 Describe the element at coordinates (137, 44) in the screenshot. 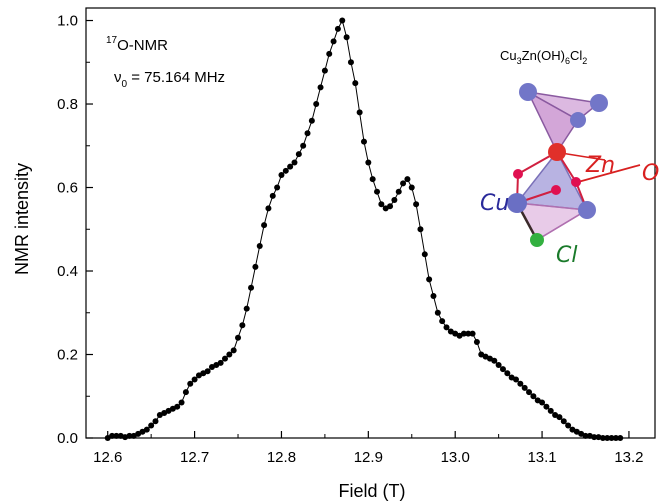

I see `nucleus-annotation: 17O-NMR` at that location.